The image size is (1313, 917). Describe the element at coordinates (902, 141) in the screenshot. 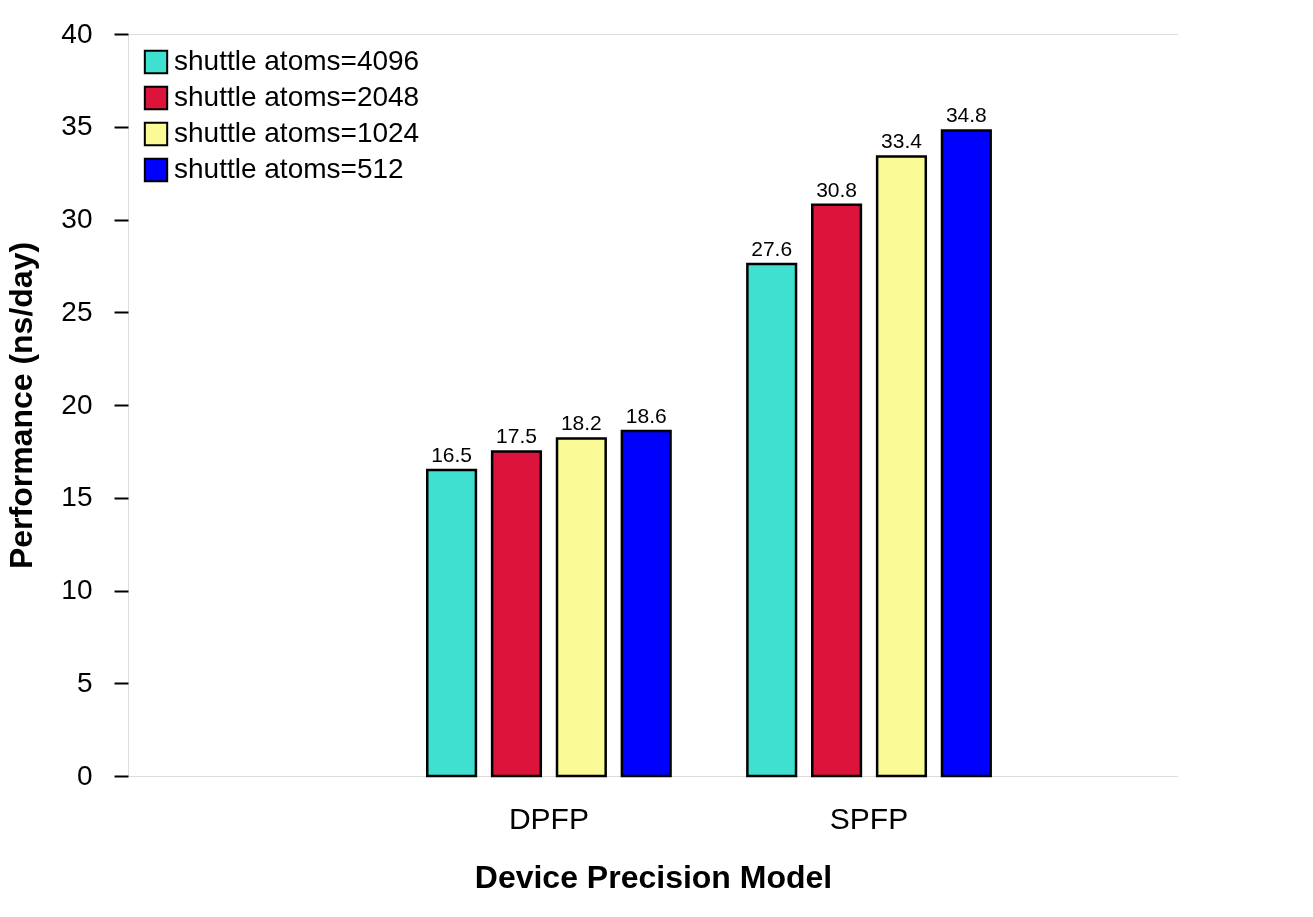

I see `data-label: 33.4` at that location.